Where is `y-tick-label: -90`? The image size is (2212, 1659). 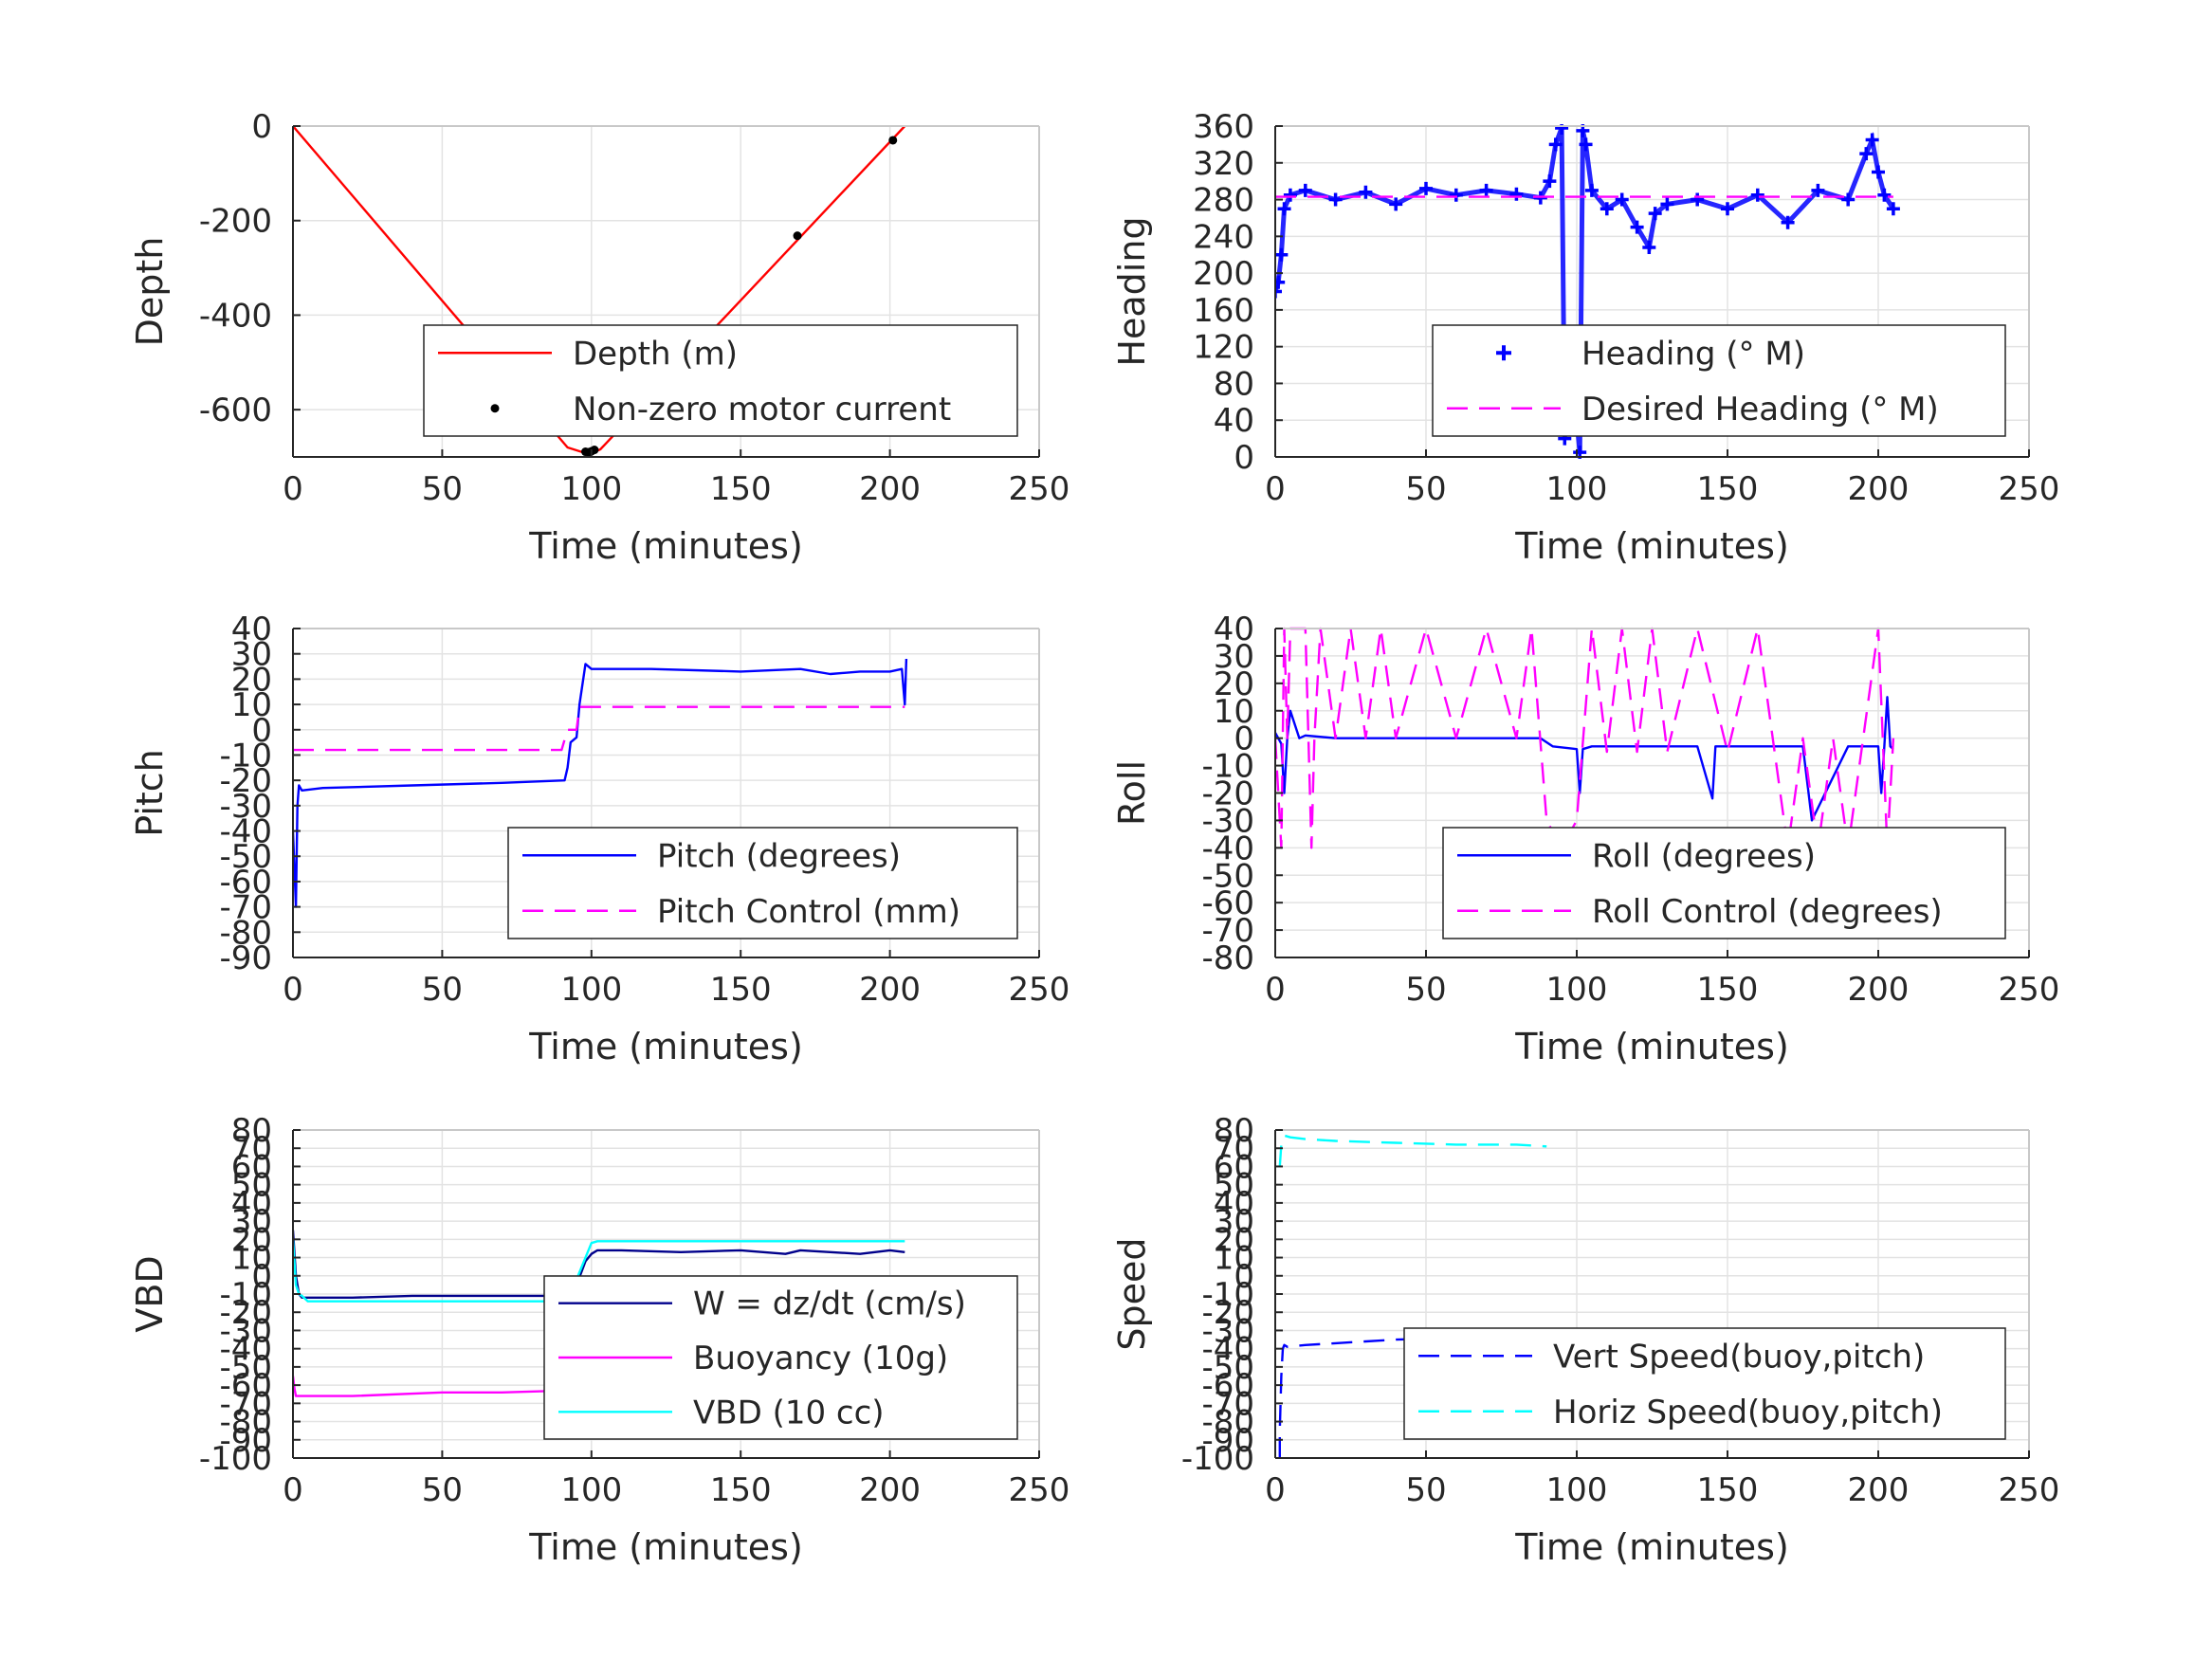
y-tick-label: -90 is located at coordinates (245, 1441).